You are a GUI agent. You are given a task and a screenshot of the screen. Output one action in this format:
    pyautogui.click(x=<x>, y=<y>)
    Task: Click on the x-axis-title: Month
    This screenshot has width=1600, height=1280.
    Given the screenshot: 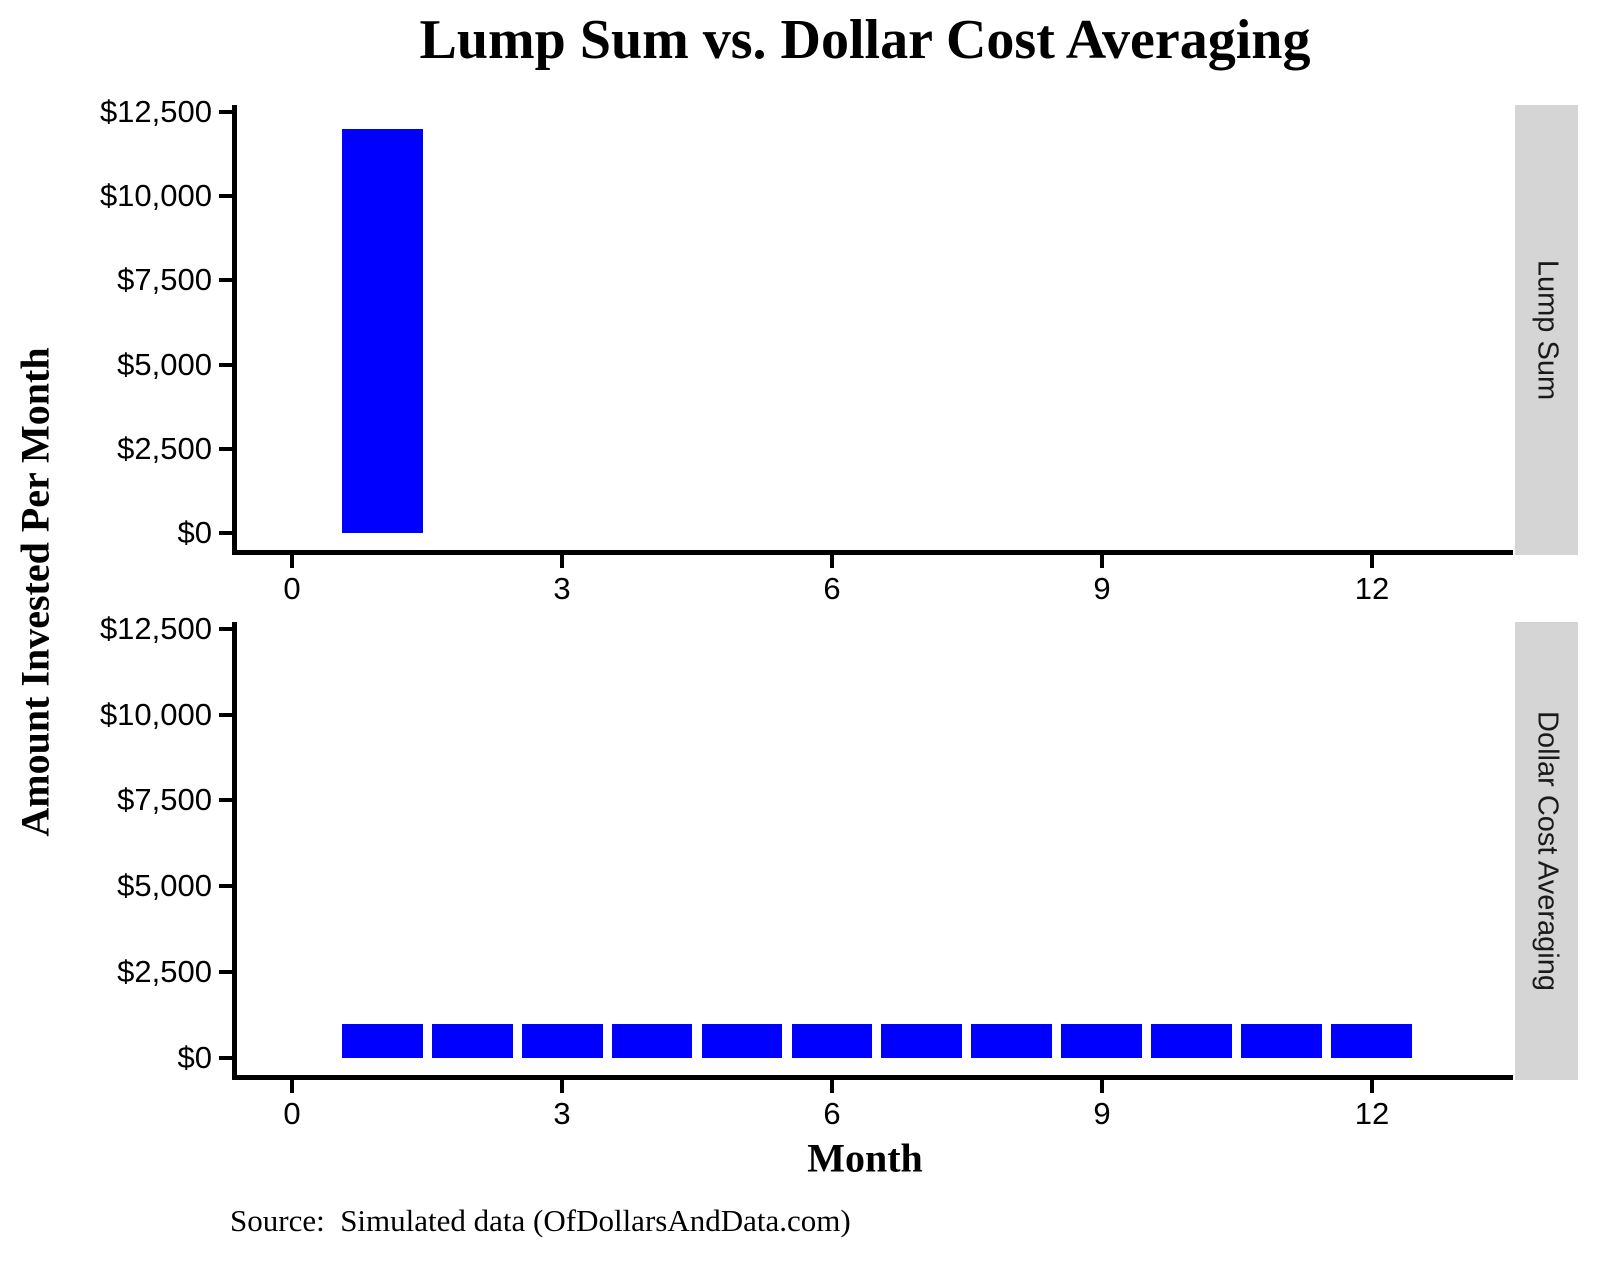 What is the action you would take?
    pyautogui.click(x=865, y=1158)
    